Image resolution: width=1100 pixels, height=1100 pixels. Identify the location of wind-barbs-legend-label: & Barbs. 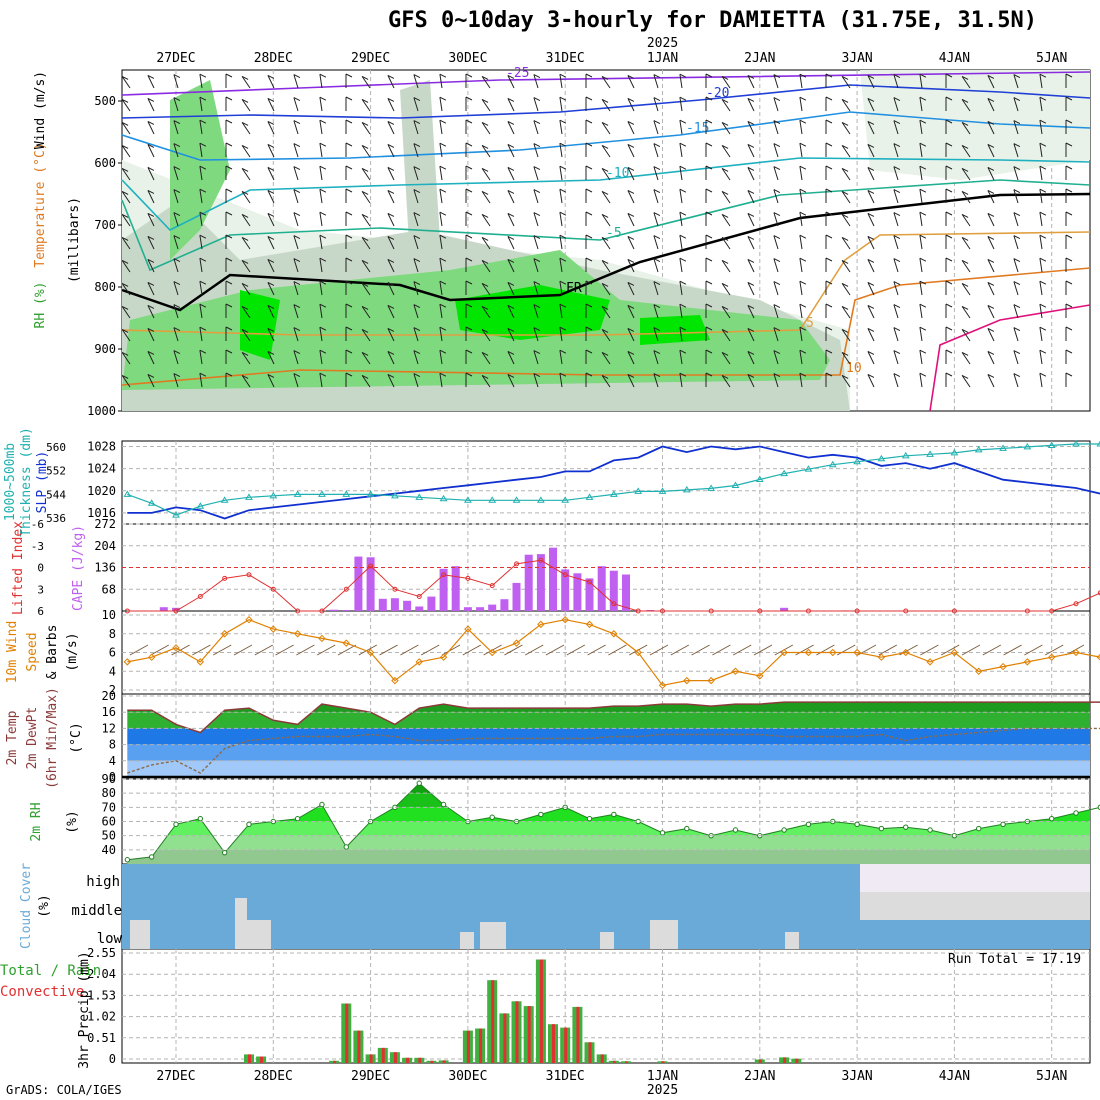
(52, 652).